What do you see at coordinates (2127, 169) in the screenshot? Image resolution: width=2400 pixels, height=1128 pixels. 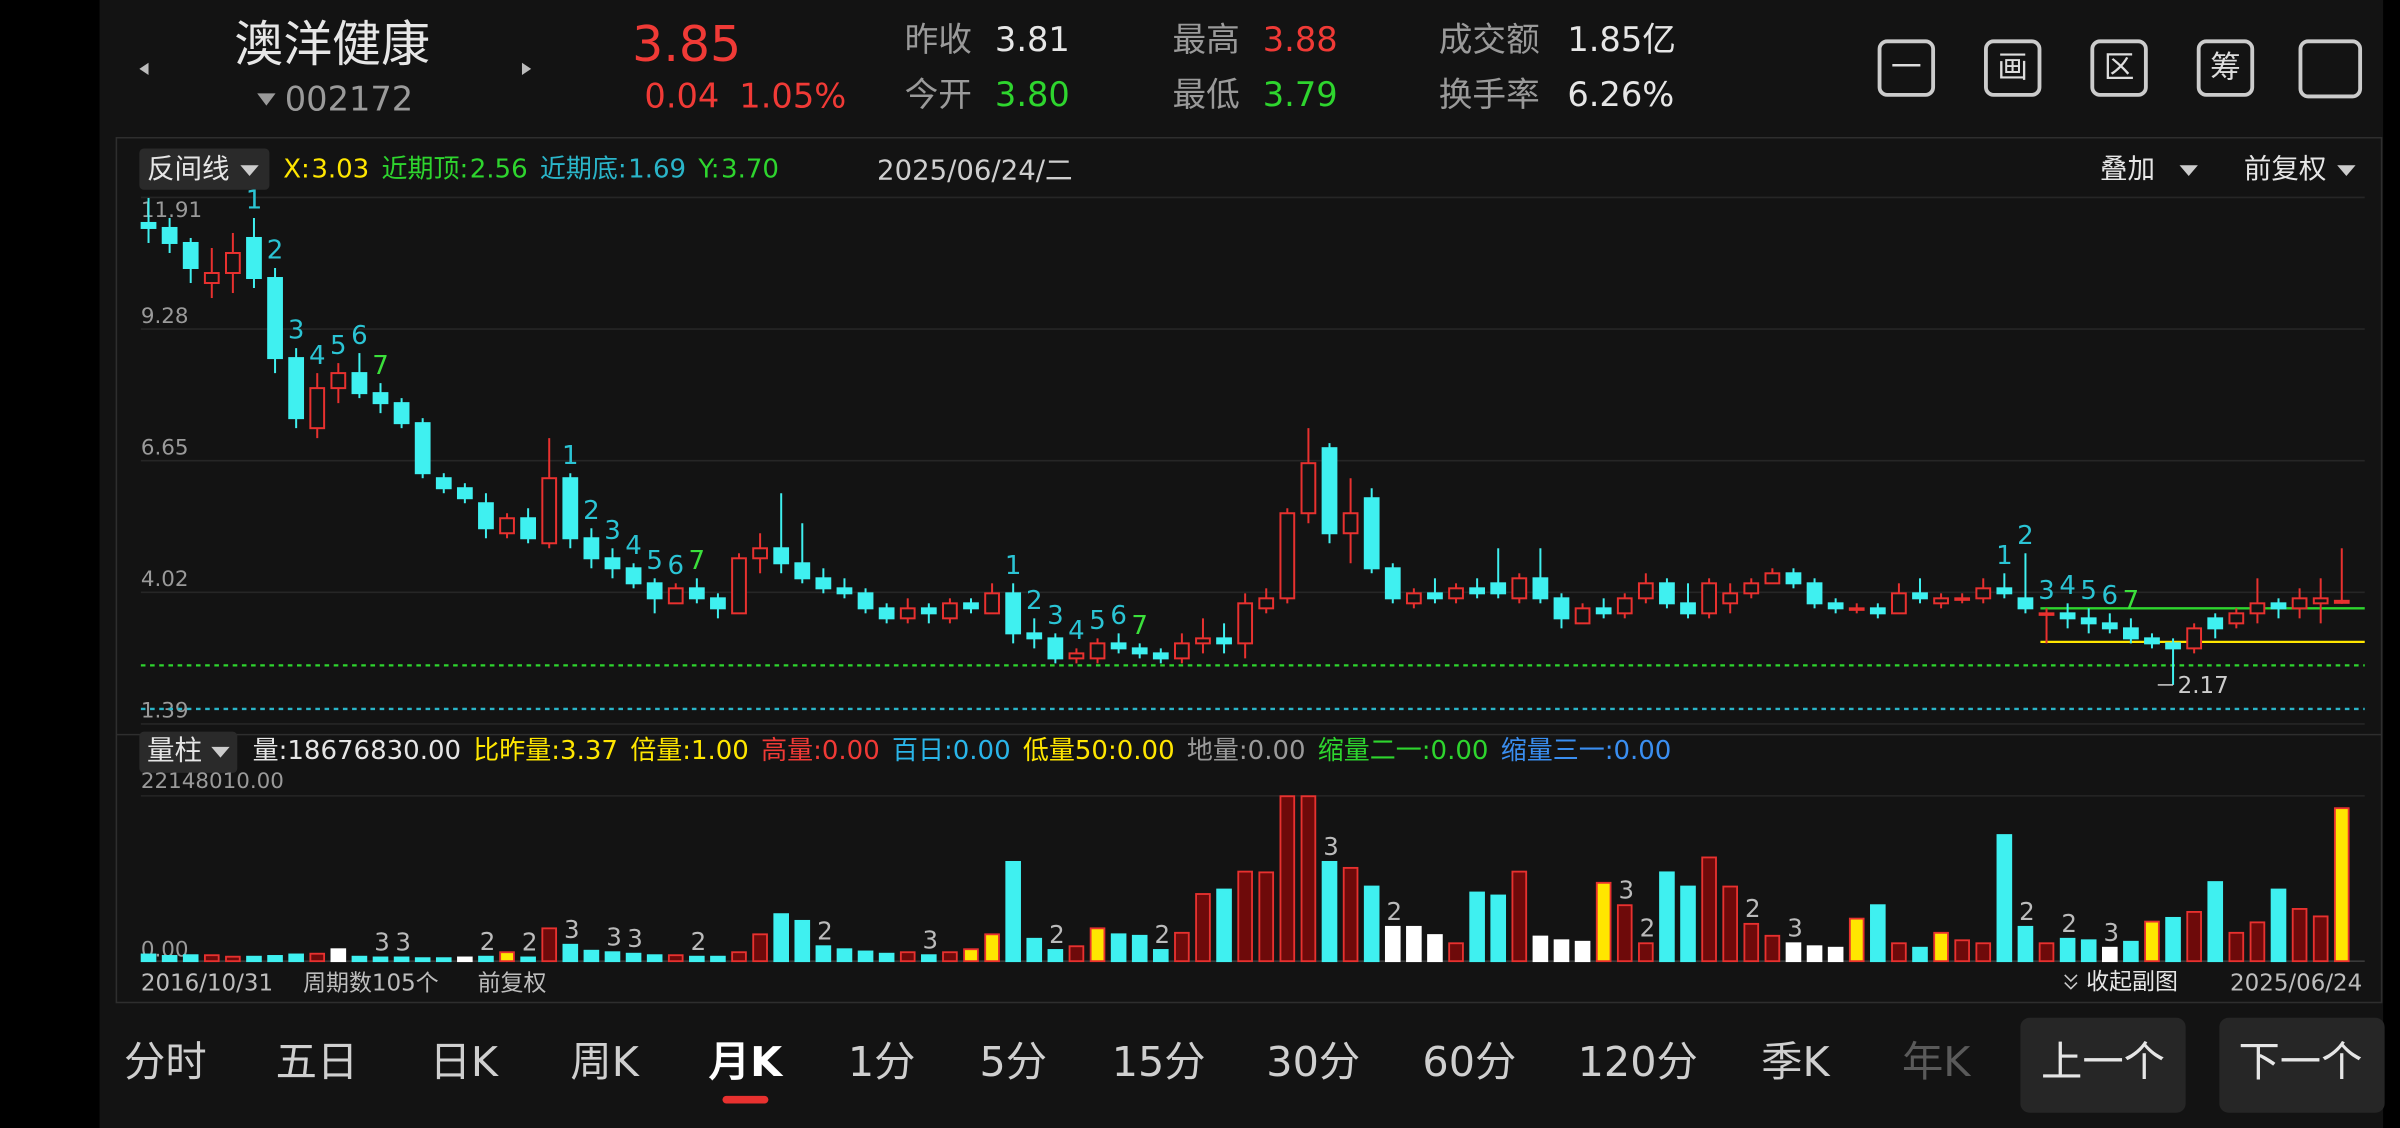 I see `overlay-button: 叠加` at bounding box center [2127, 169].